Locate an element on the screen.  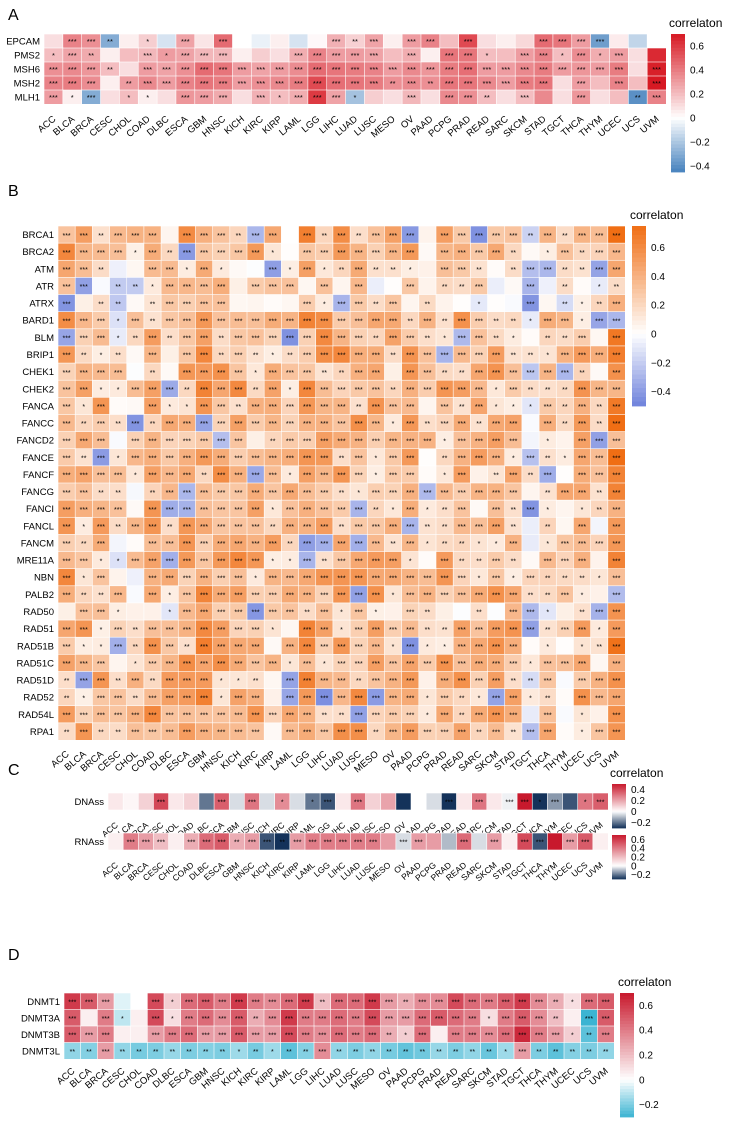
row-label: PALB2 is located at coordinates (39, 595).